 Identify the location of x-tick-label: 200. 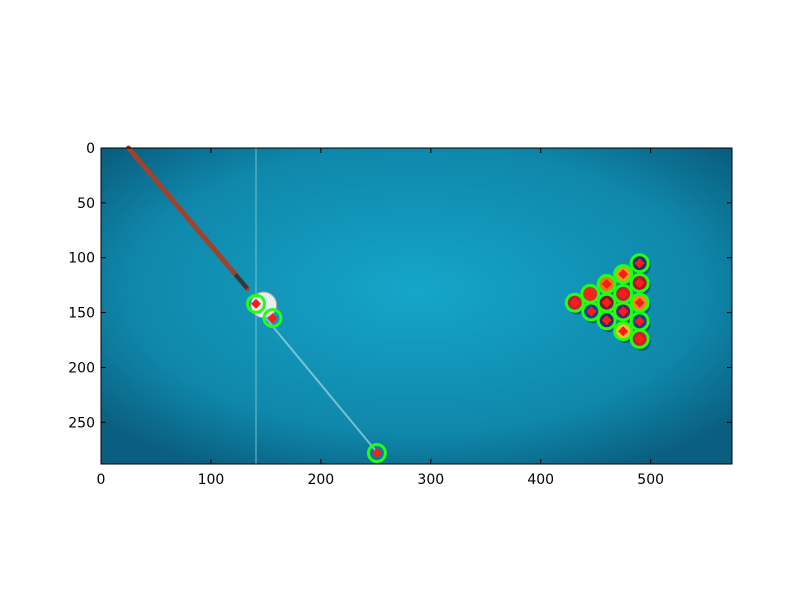
(320, 480).